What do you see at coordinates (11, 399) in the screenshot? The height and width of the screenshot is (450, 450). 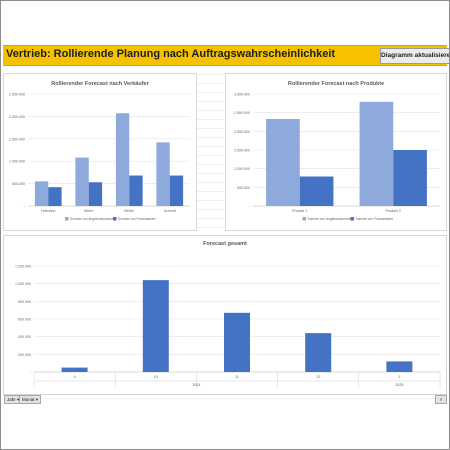 I see `pivot-field-jahr-label: Jahr` at bounding box center [11, 399].